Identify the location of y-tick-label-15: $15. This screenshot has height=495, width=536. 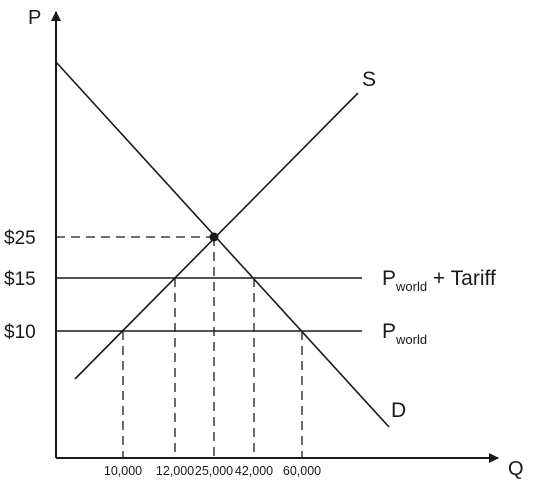
(20, 279).